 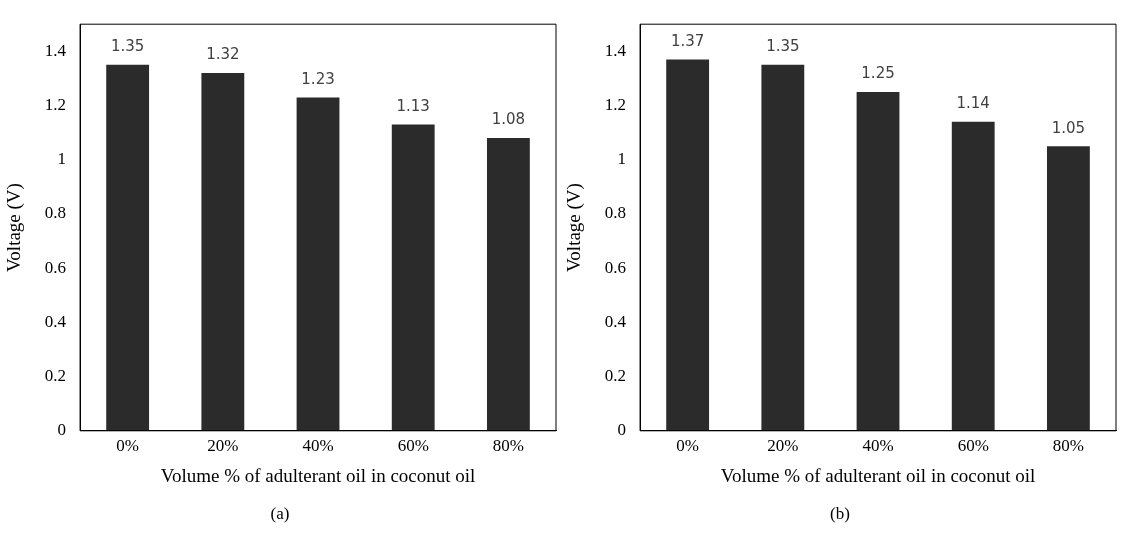 What do you see at coordinates (687, 40) in the screenshot?
I see `data-label: 1.37` at bounding box center [687, 40].